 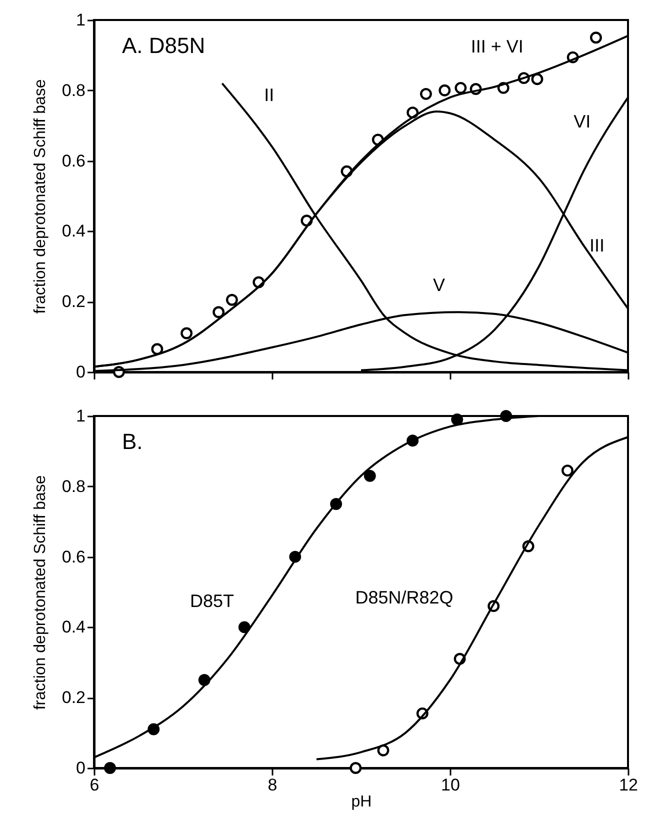 I want to click on series-label: VI, so click(x=582, y=121).